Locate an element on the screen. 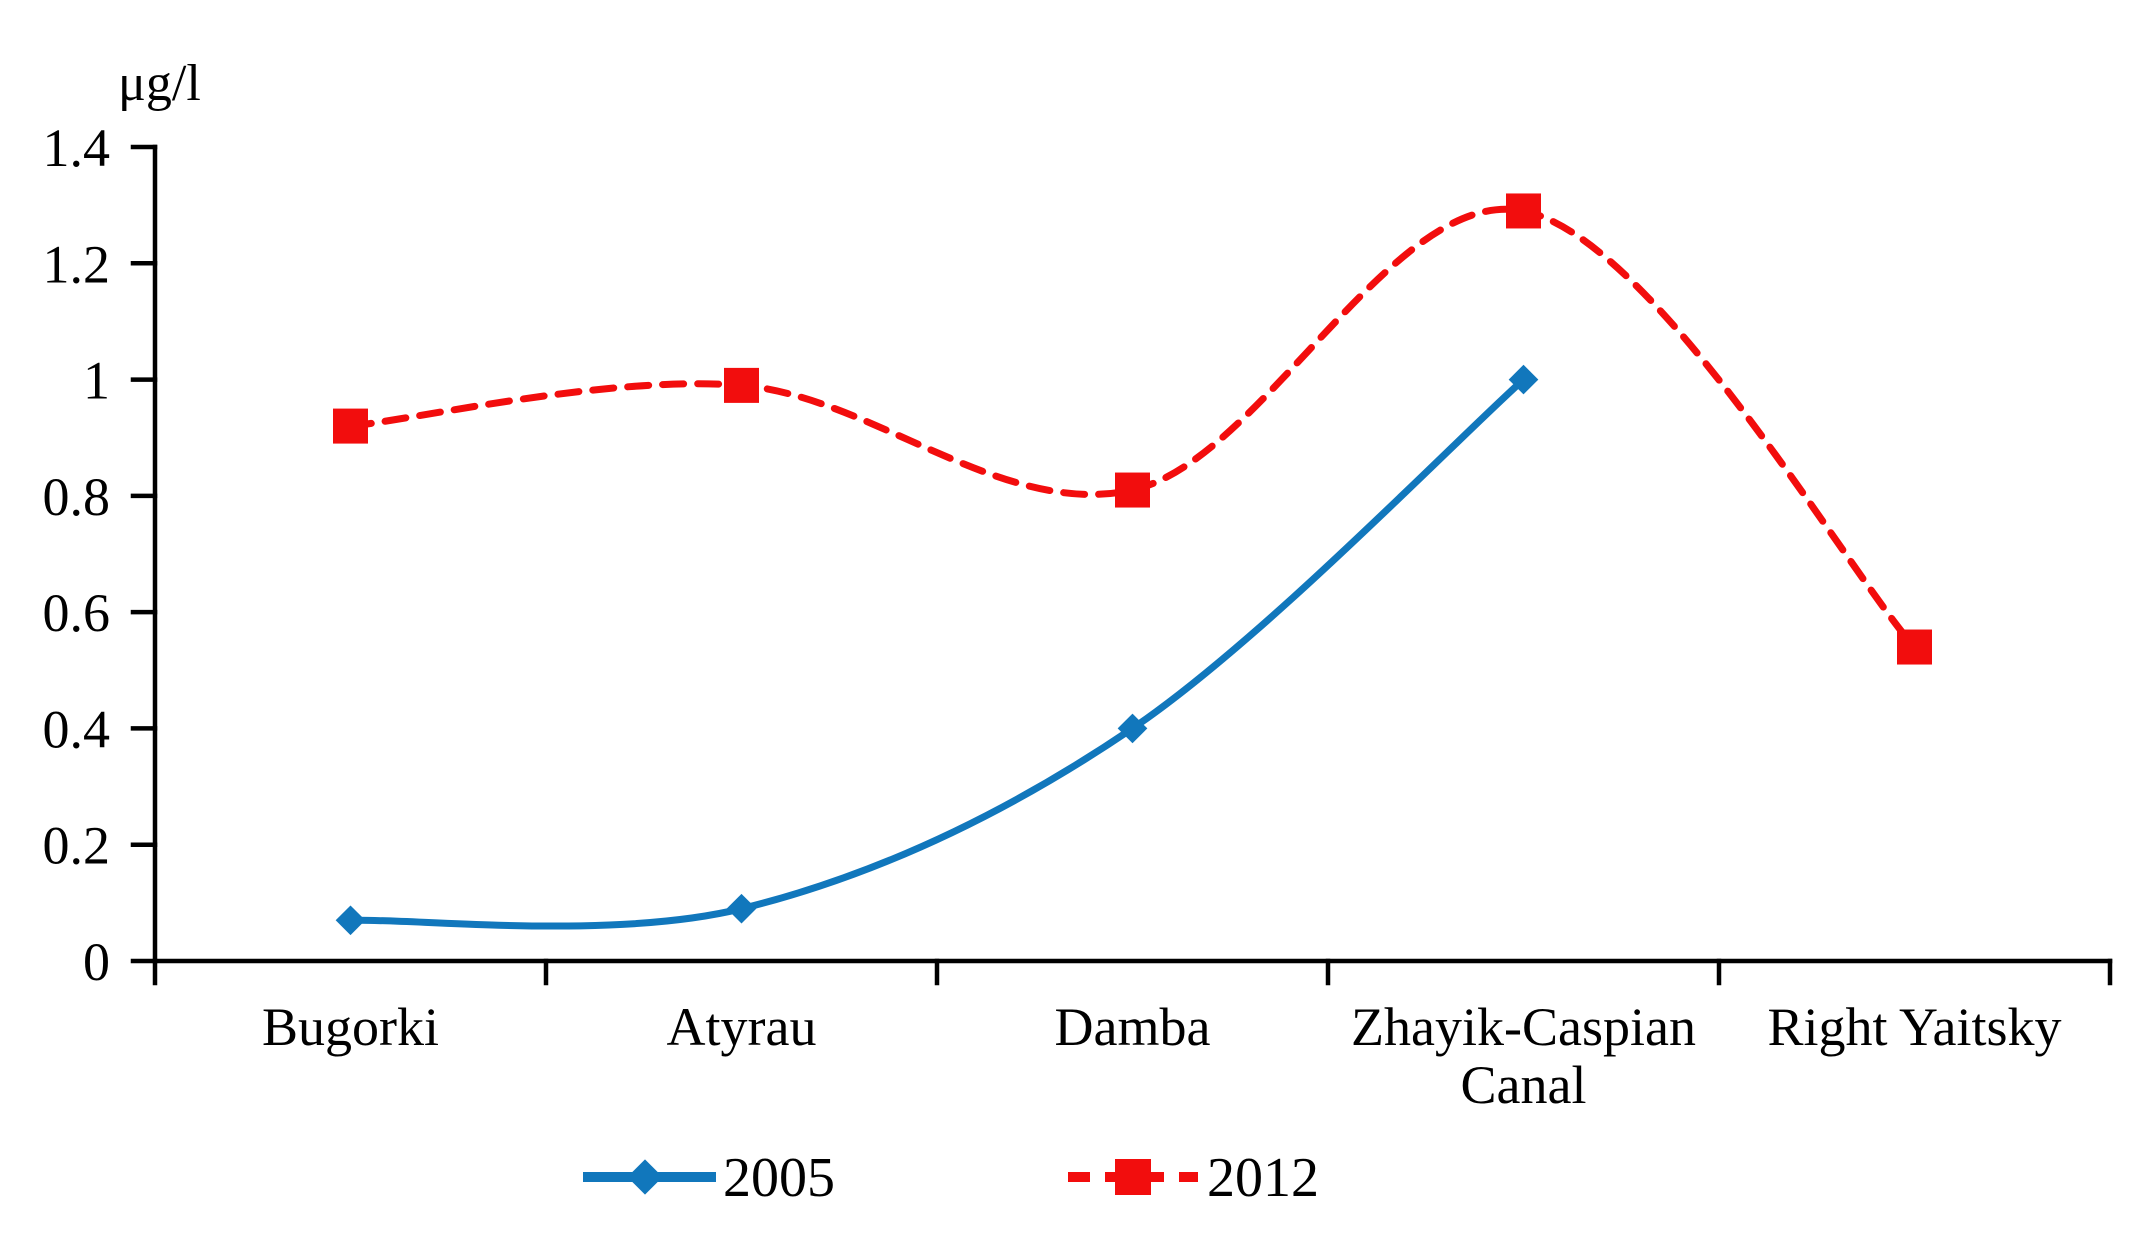  y-tick-label: 0.6 is located at coordinates (77, 613).